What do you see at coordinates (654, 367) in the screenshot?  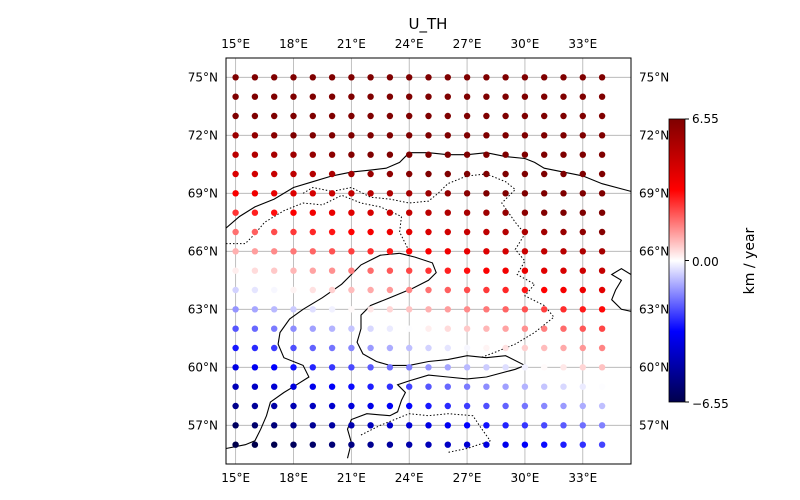 I see `lat-tick-label-right: 60°N` at bounding box center [654, 367].